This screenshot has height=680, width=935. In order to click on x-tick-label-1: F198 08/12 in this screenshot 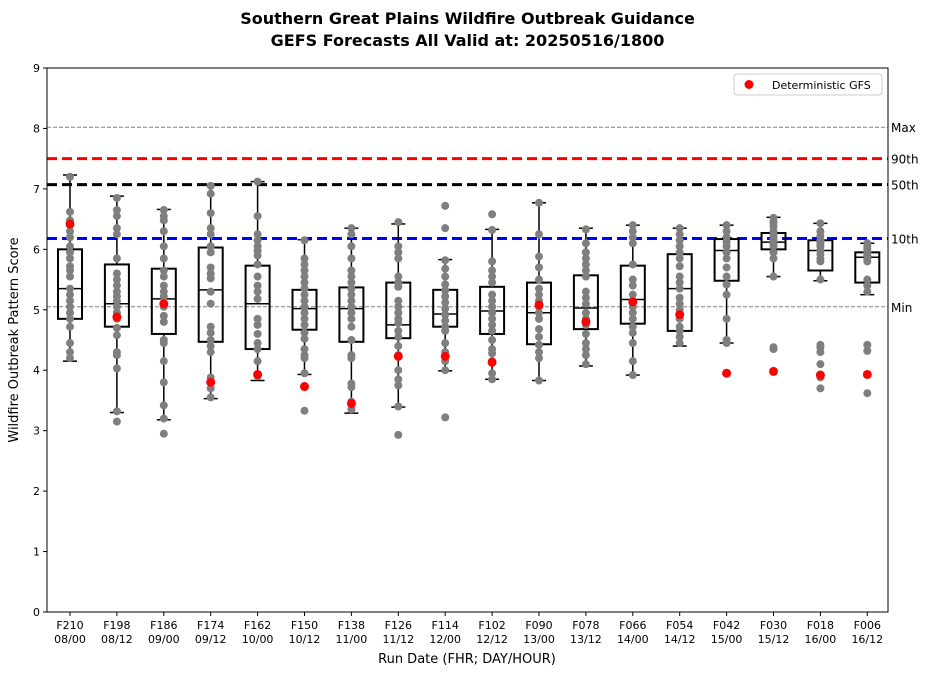, I will do `click(117, 632)`.